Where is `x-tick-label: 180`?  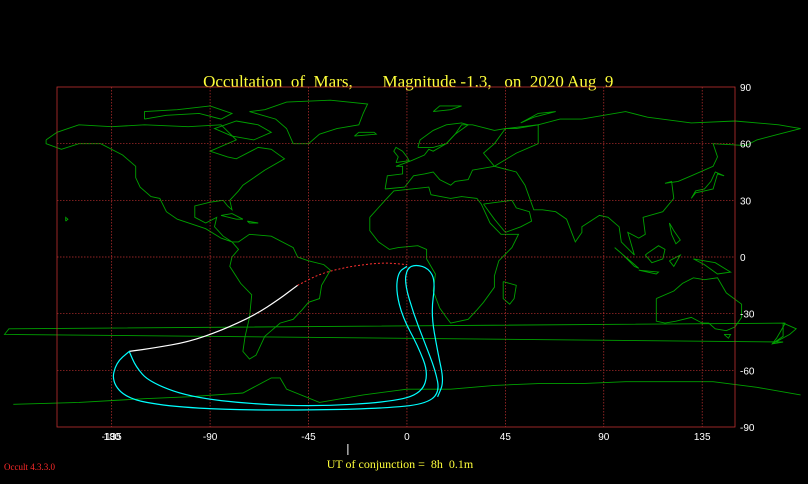 x-tick-label: 180 is located at coordinates (112, 437).